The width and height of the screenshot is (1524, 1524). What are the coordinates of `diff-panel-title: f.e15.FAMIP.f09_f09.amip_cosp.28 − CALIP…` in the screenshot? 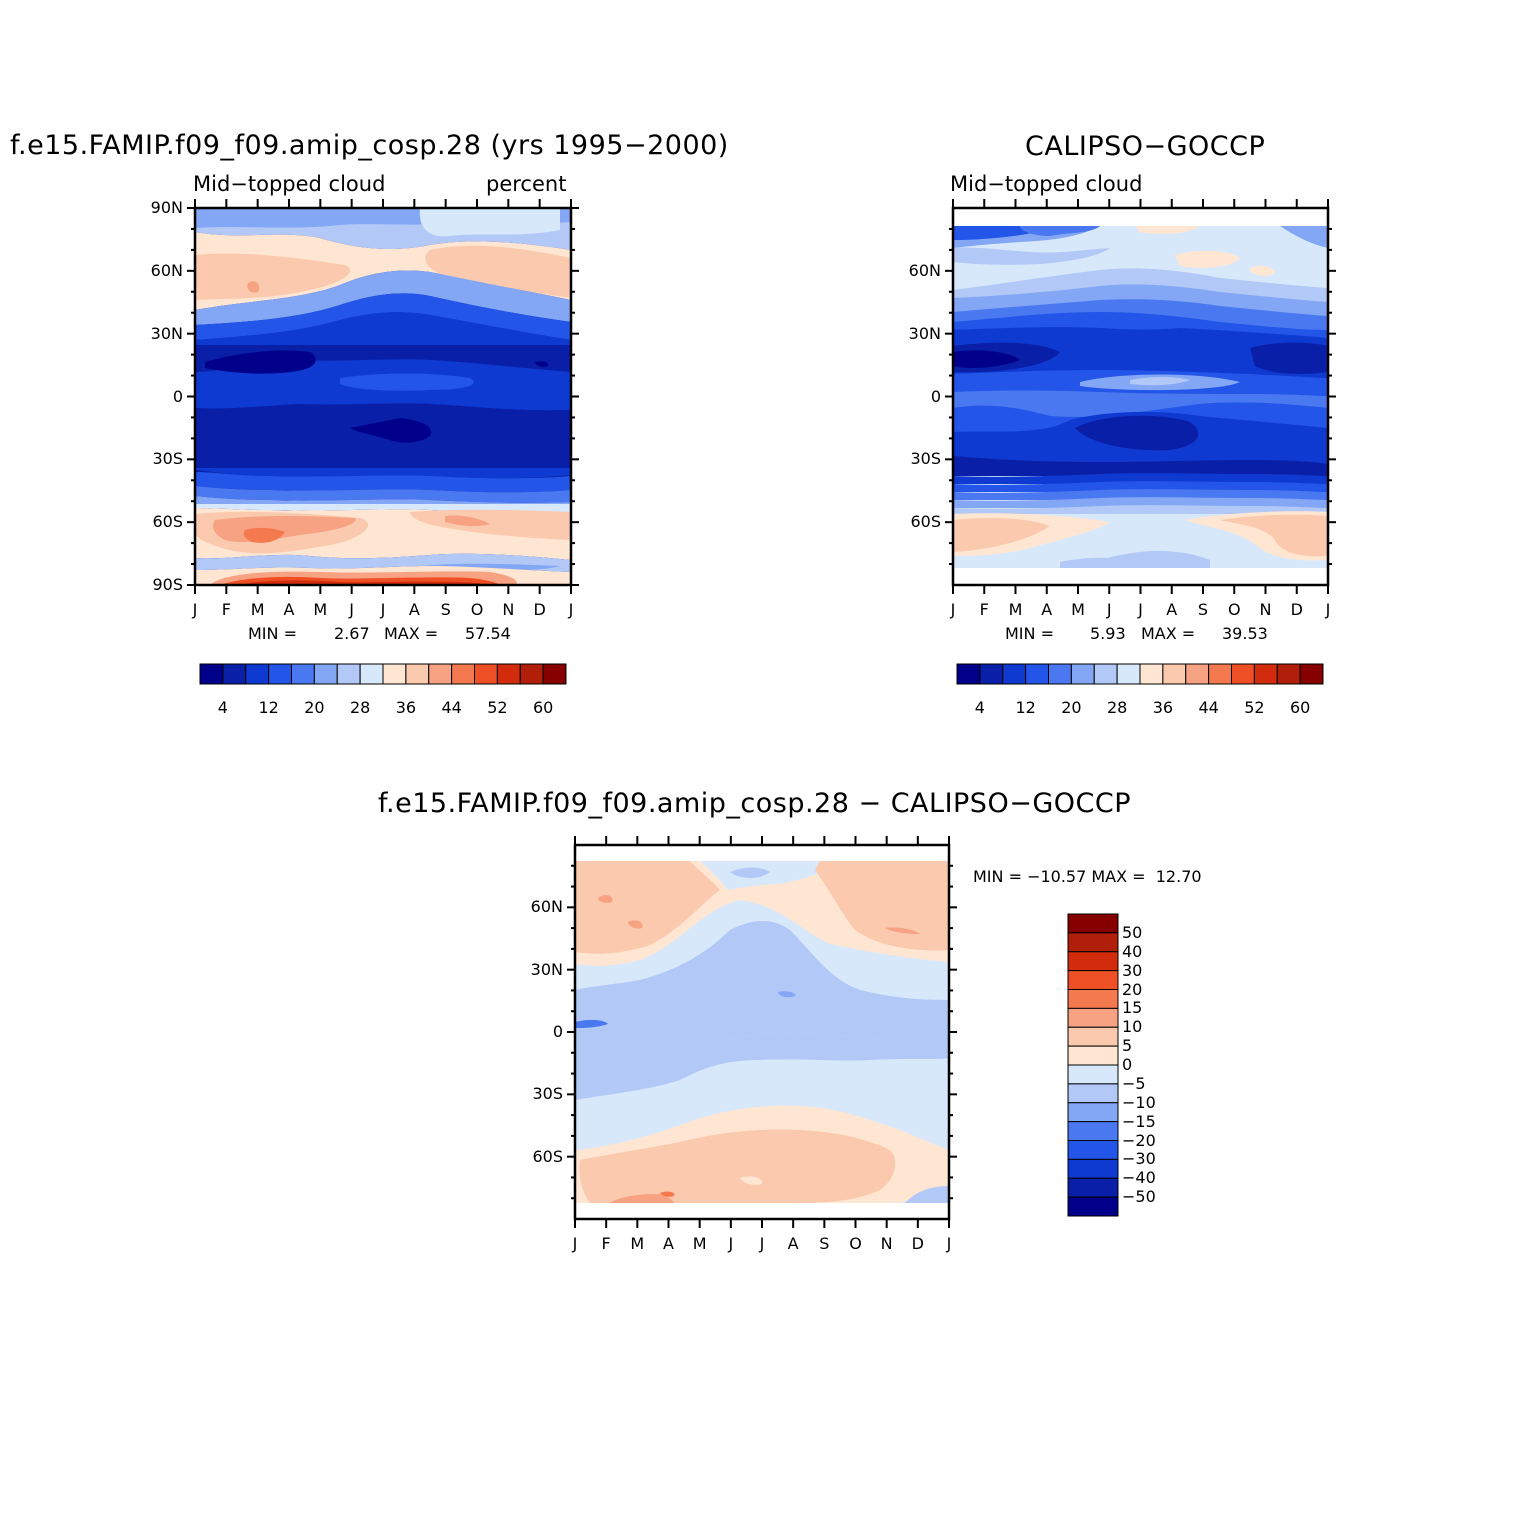 It's located at (754, 803).